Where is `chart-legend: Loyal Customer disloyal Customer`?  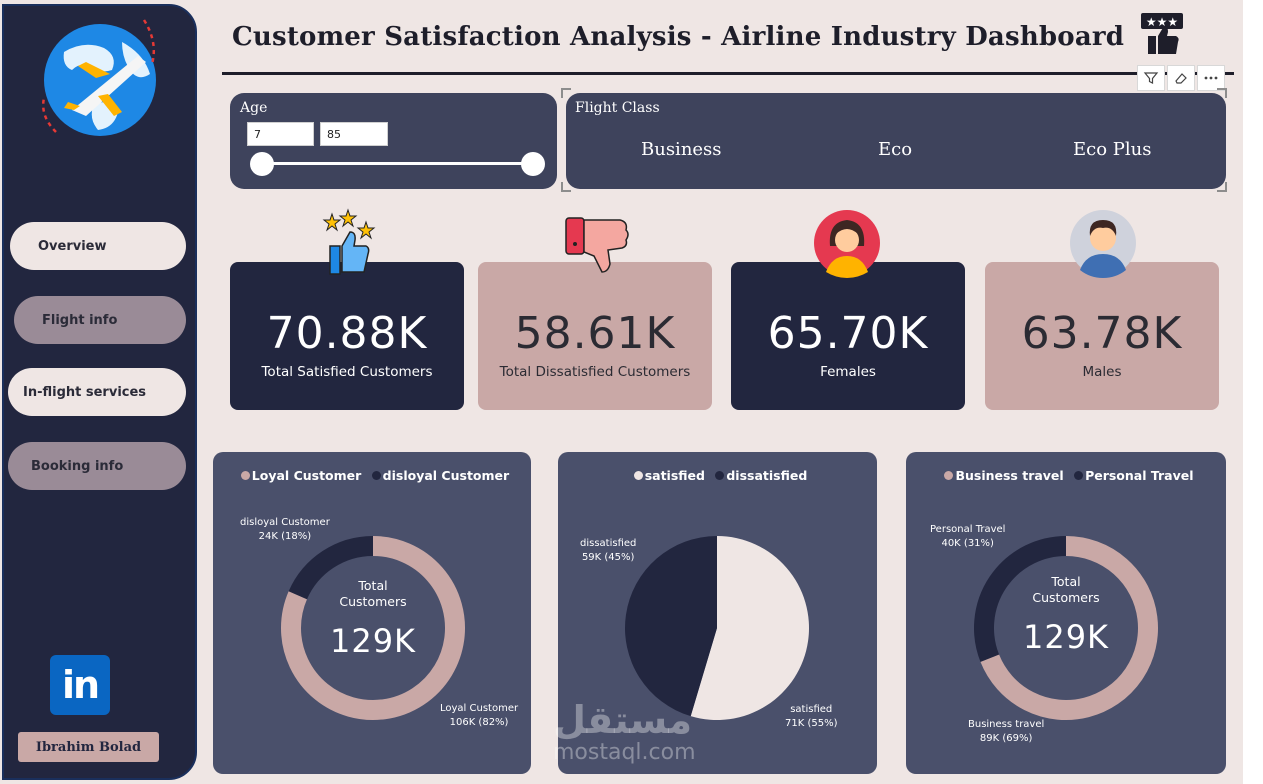 chart-legend: Loyal Customer disloyal Customer is located at coordinates (372, 475).